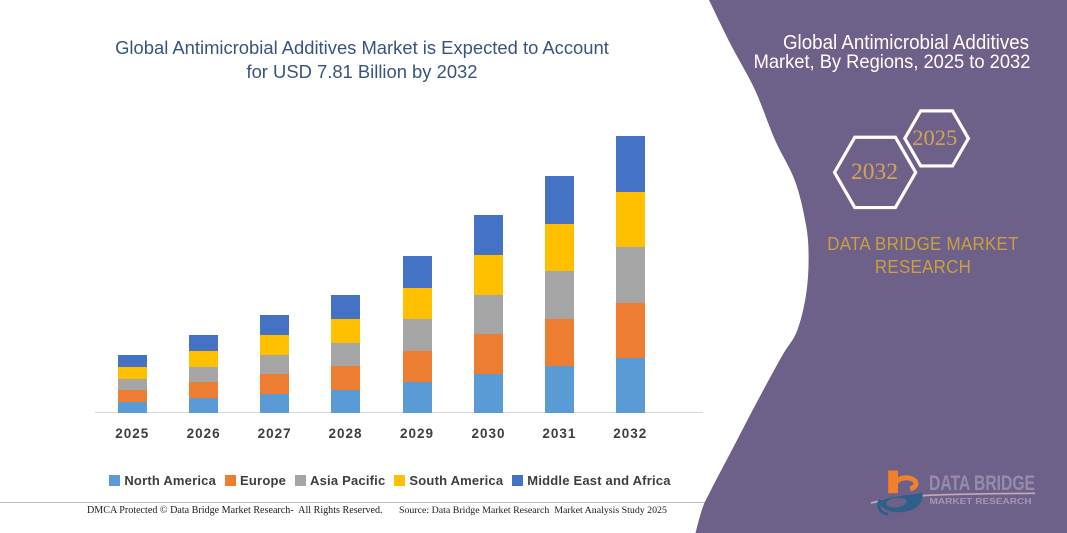 The height and width of the screenshot is (533, 1067). What do you see at coordinates (982, 483) in the screenshot?
I see `svg-text: DATA BRIDGE` at bounding box center [982, 483].